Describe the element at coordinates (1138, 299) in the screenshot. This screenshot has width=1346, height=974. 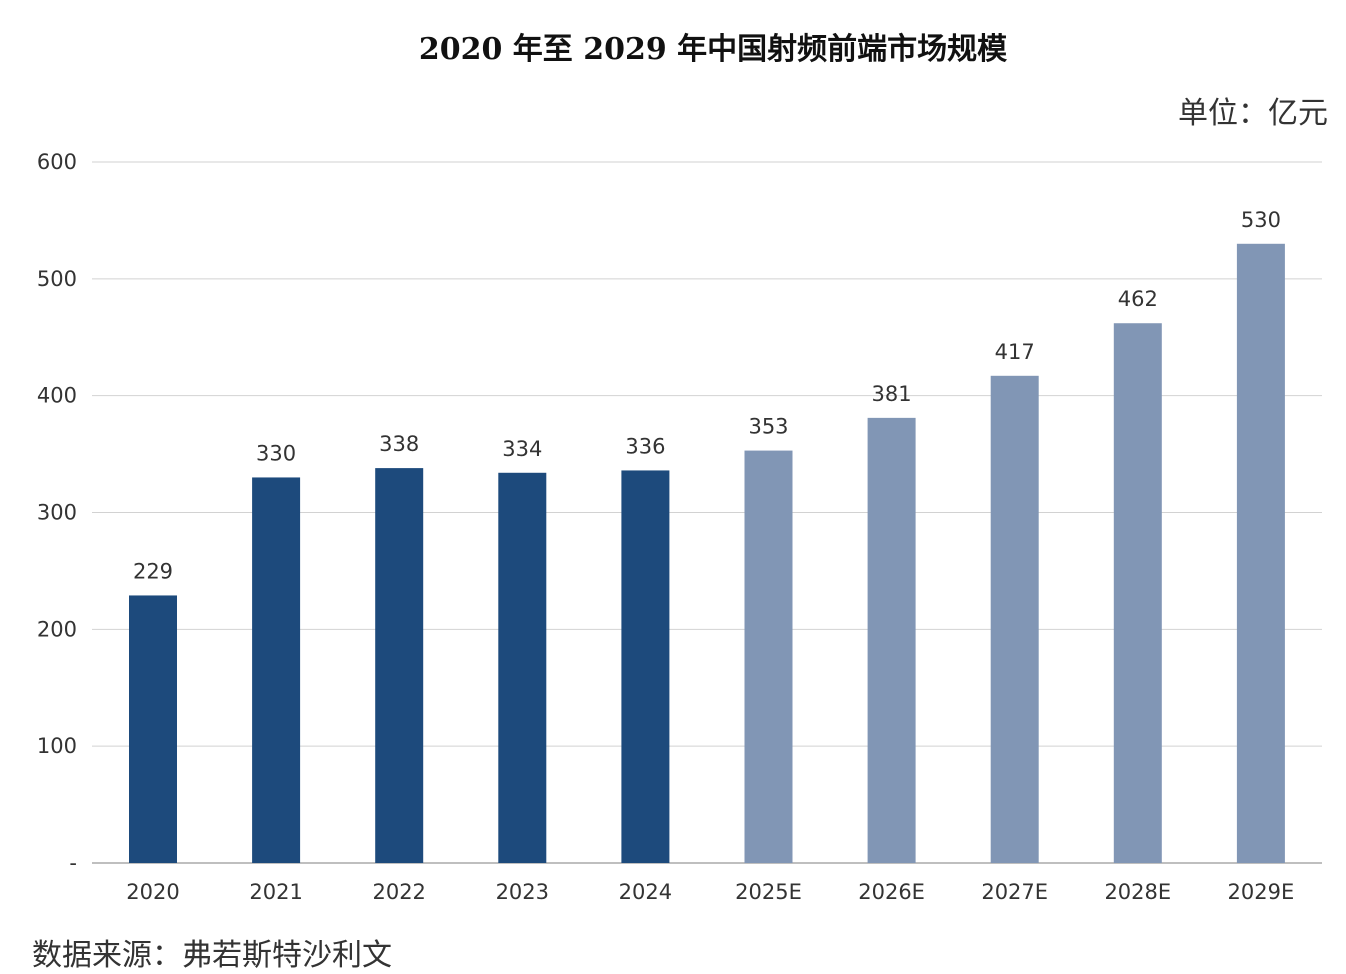
I see `data-label-2028E: 462` at that location.